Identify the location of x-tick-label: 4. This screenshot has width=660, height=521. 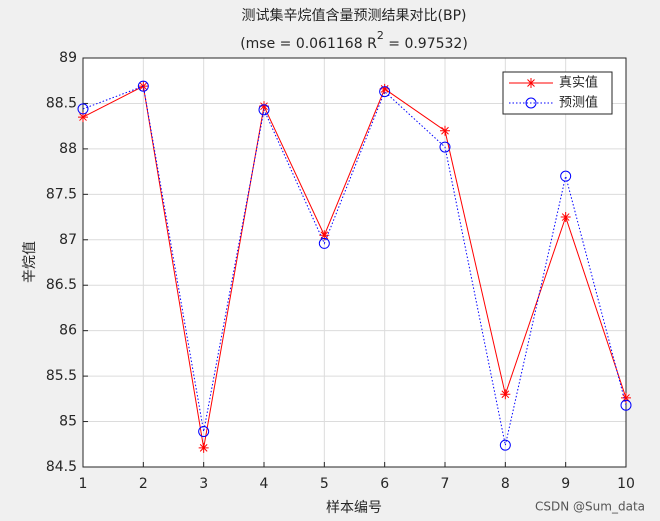
(264, 484).